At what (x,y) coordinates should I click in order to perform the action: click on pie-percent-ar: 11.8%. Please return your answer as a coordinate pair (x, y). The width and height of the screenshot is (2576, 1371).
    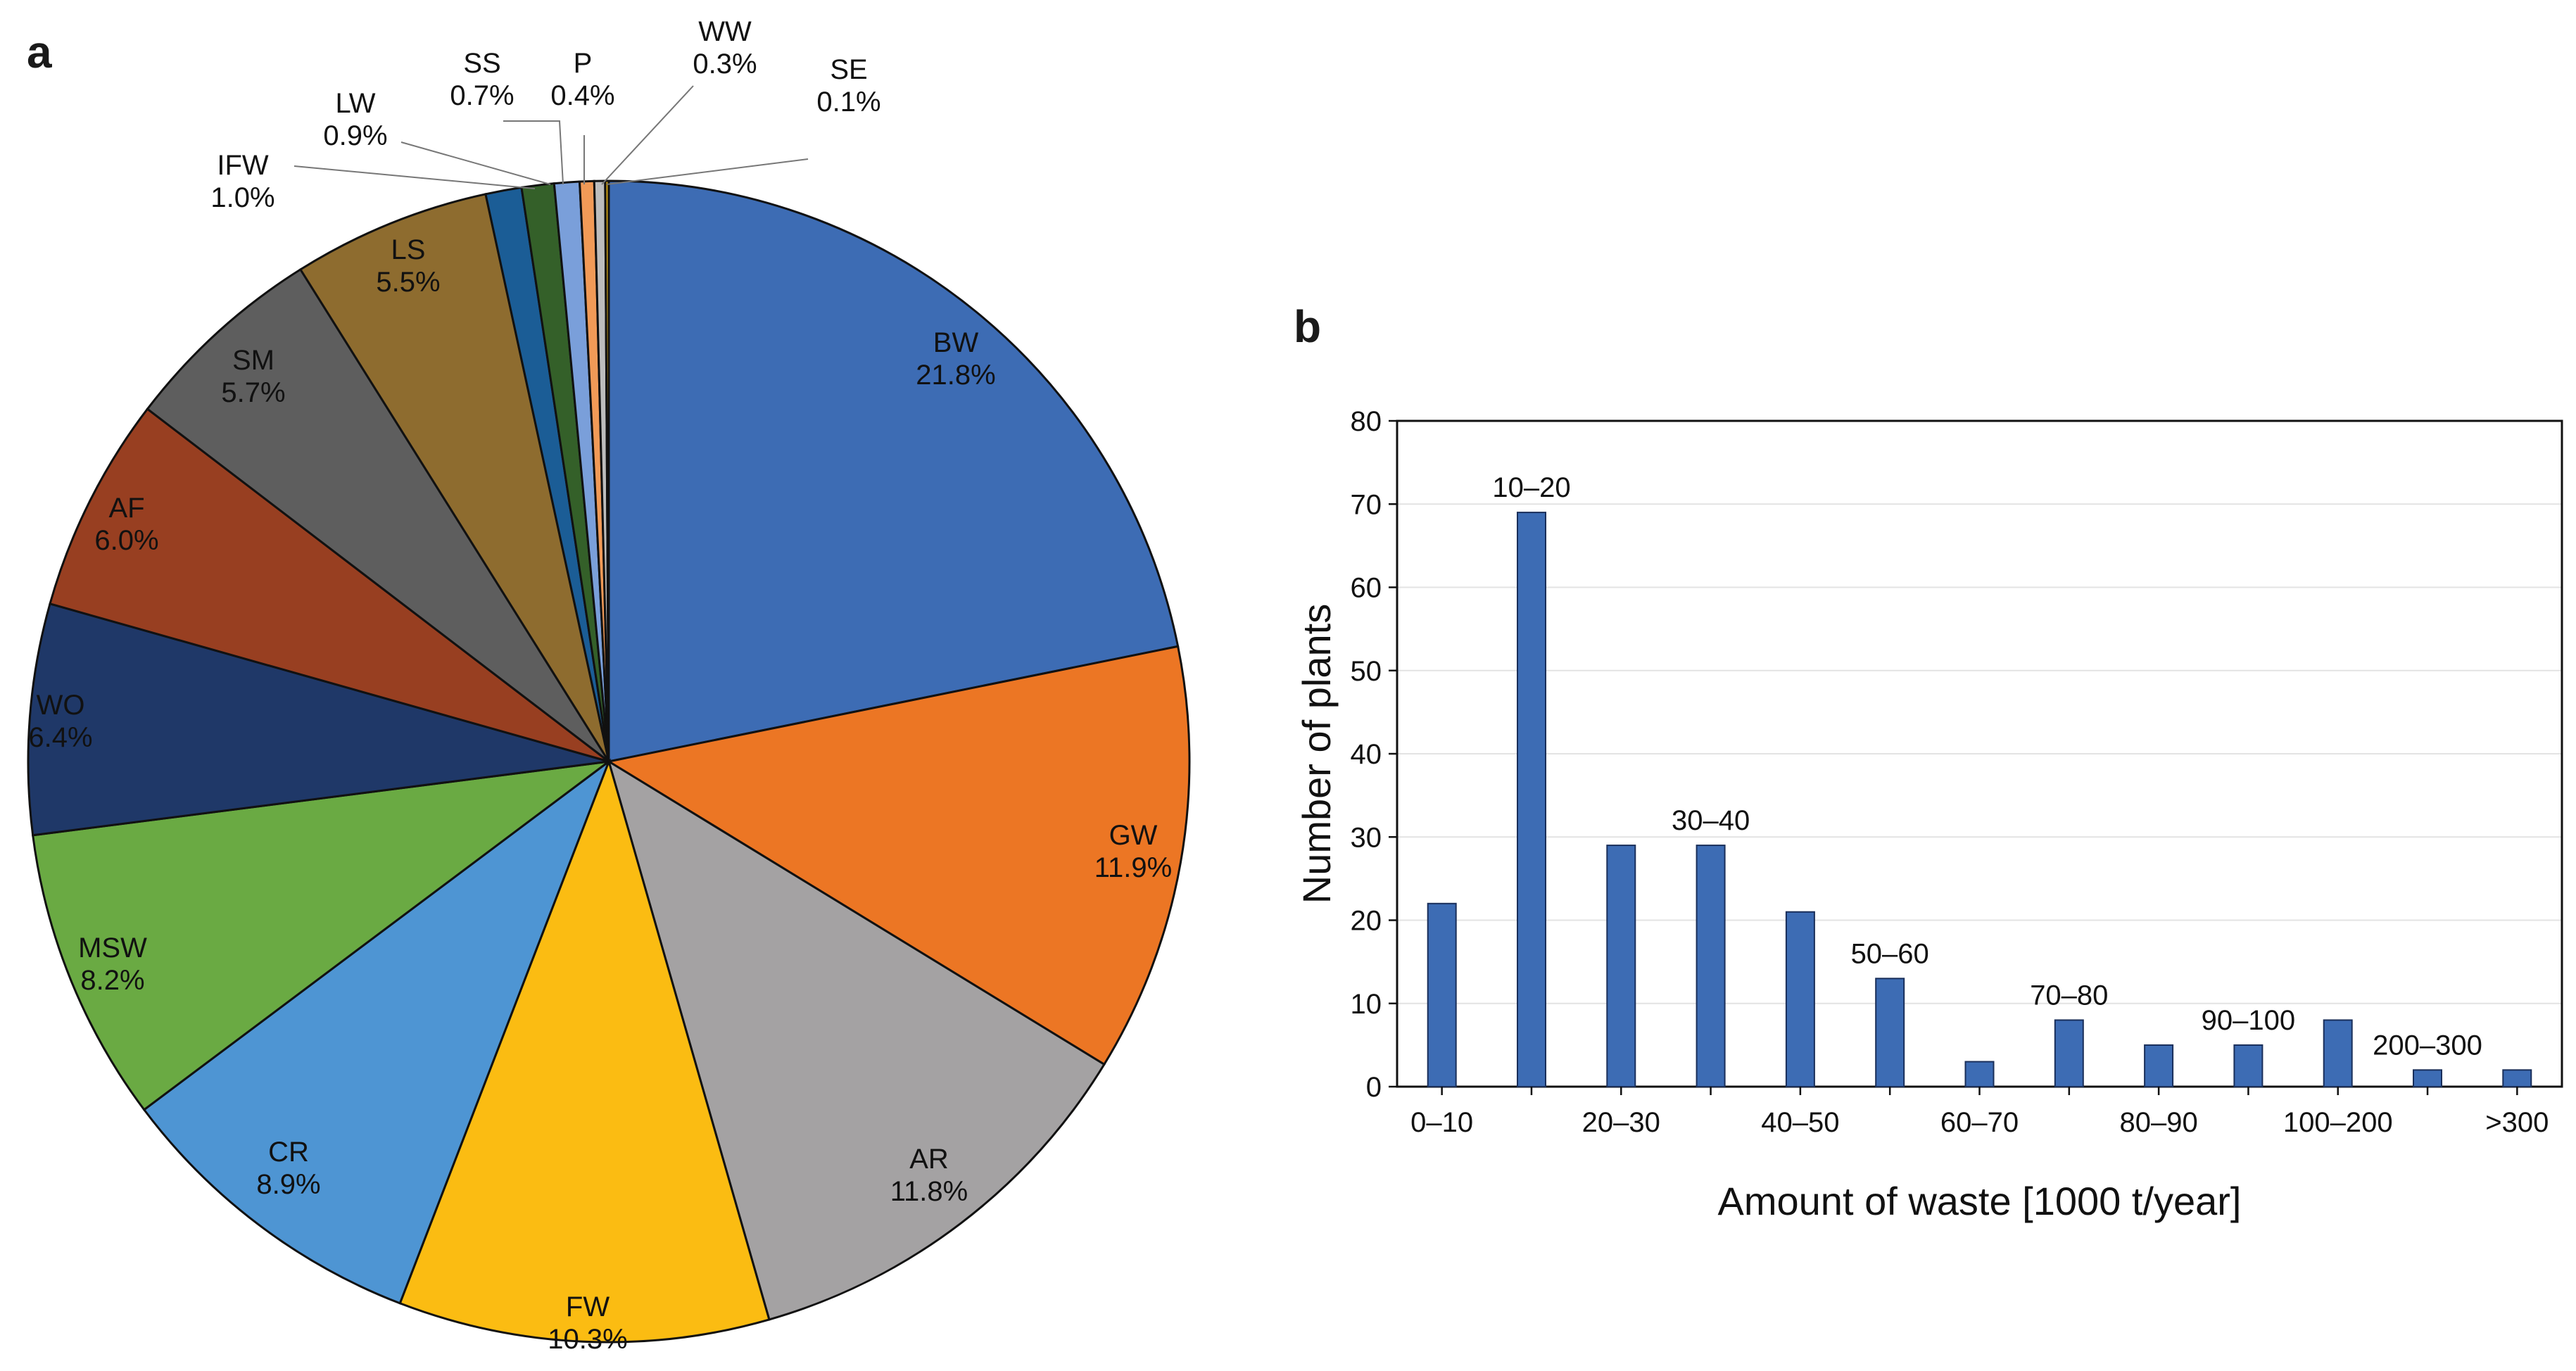
    Looking at the image, I should click on (929, 1191).